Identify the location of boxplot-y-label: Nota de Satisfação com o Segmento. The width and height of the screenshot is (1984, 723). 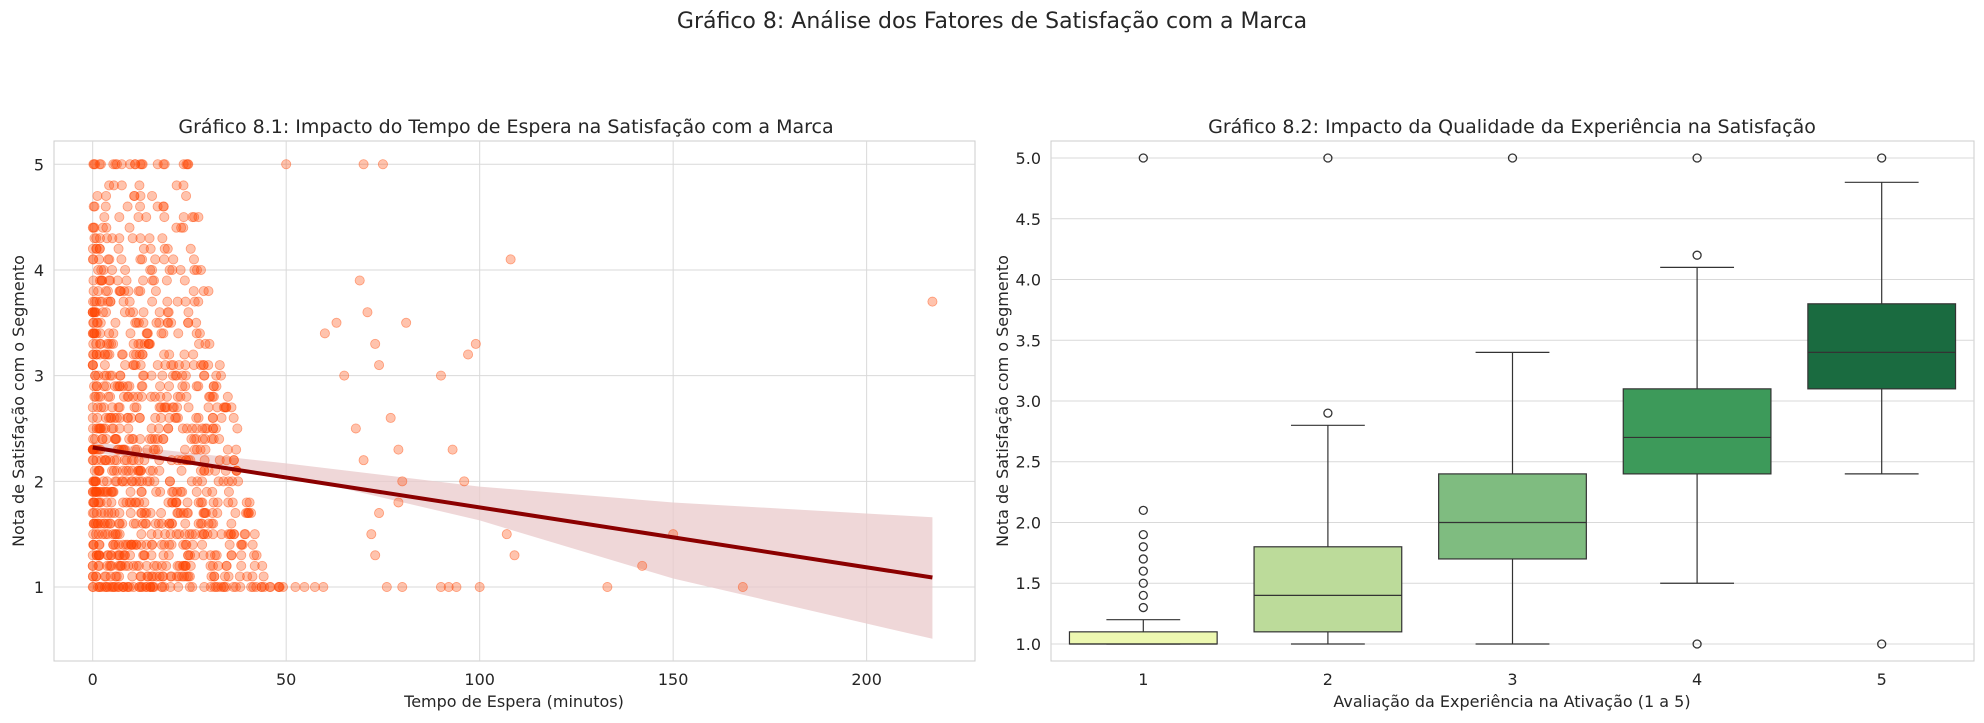
(1002, 401).